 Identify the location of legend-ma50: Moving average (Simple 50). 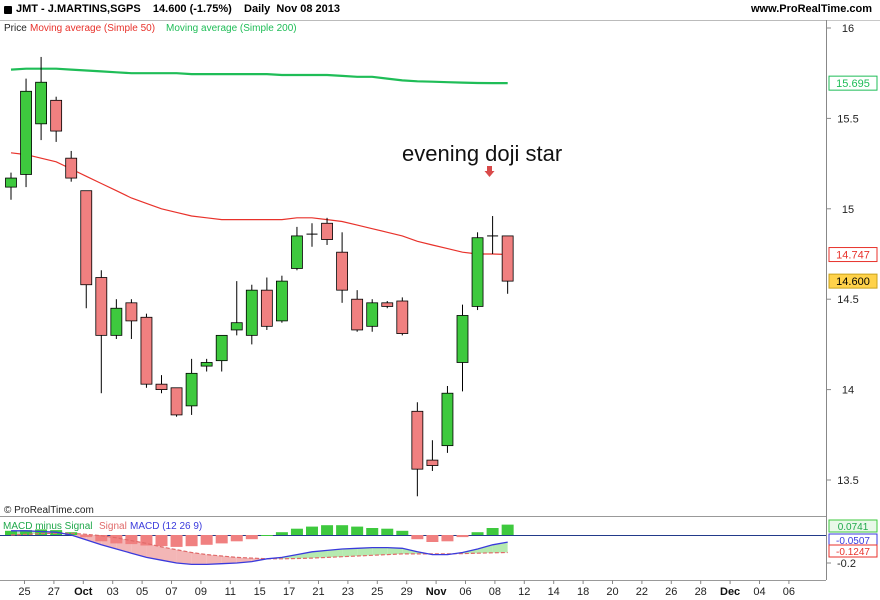
(92, 28).